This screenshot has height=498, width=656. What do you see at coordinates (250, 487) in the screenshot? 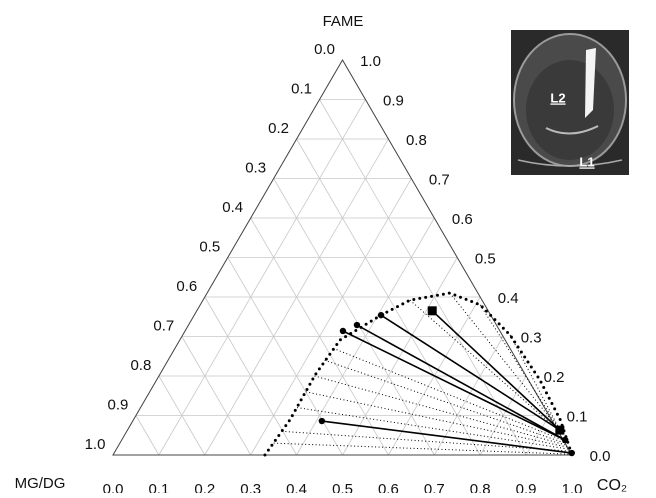
I see `x-tick-label: 0.3` at bounding box center [250, 487].